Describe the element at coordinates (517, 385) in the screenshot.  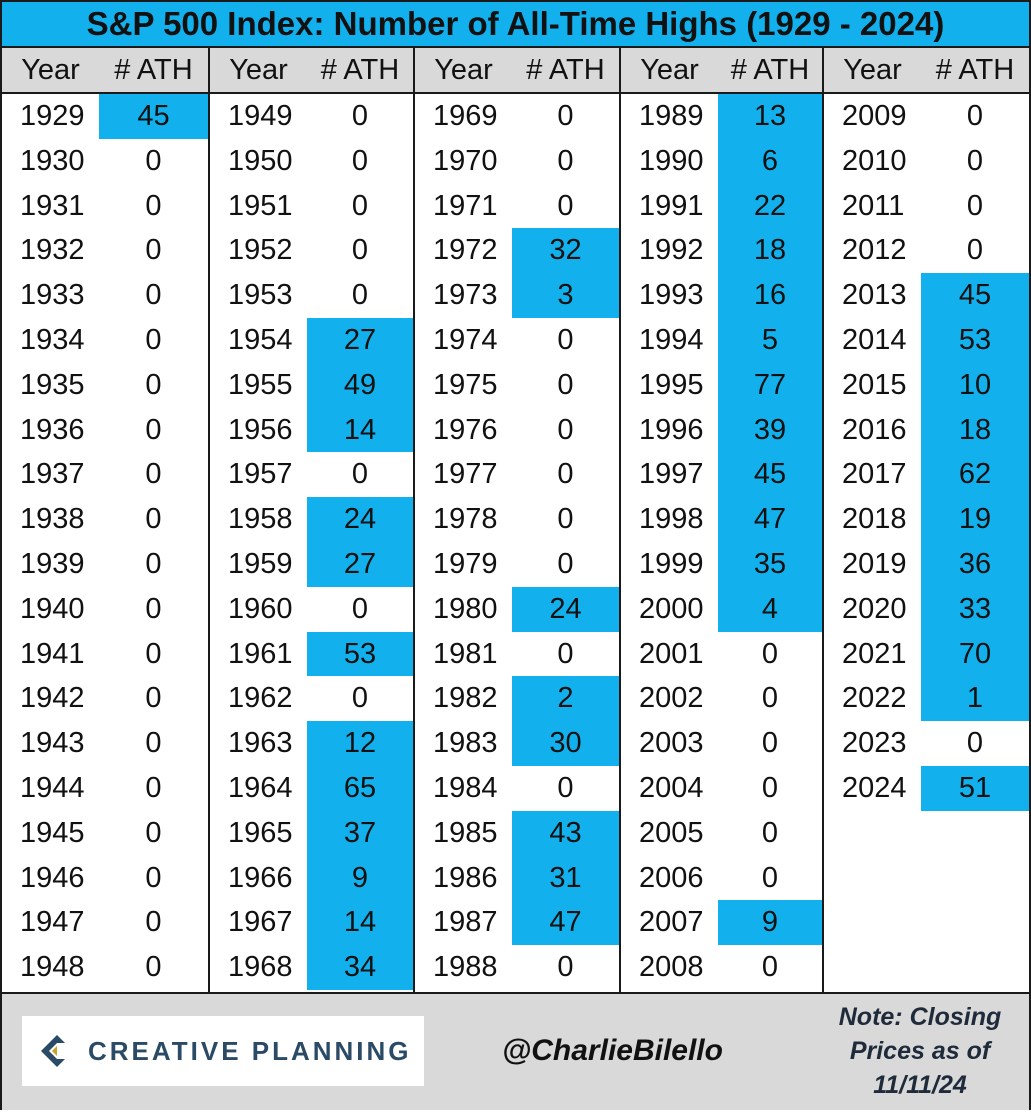
I see `table-row: 1975 0` at that location.